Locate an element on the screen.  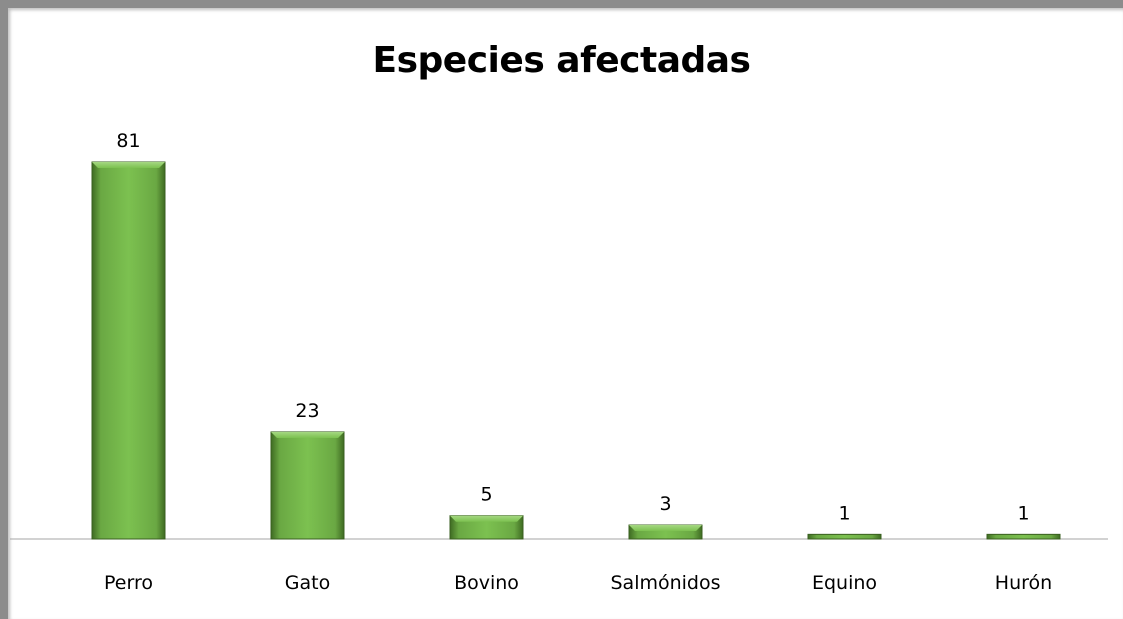
x-tick-label: Hurón is located at coordinates (1023, 583).